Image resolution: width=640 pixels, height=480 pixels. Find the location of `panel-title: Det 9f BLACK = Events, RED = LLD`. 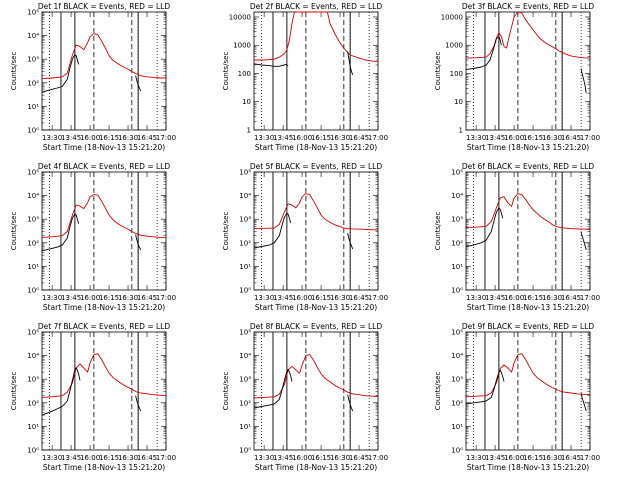

panel-title: Det 9f BLACK = Events, RED = LLD is located at coordinates (528, 326).